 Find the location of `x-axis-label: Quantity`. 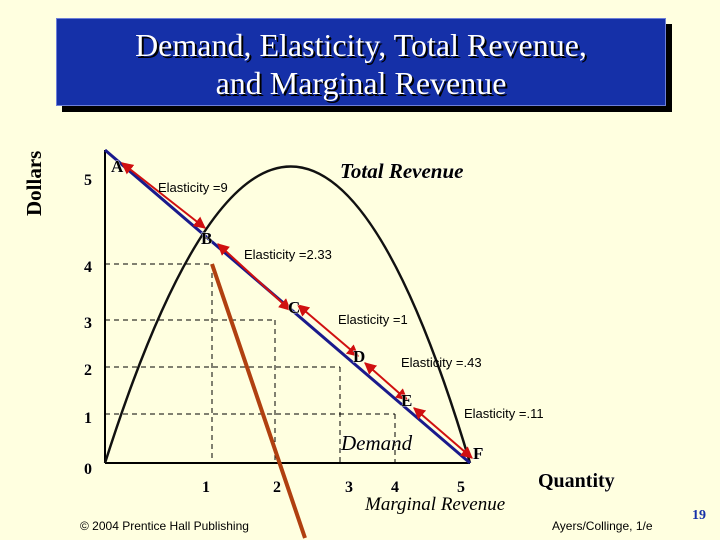

x-axis-label: Quantity is located at coordinates (576, 481).